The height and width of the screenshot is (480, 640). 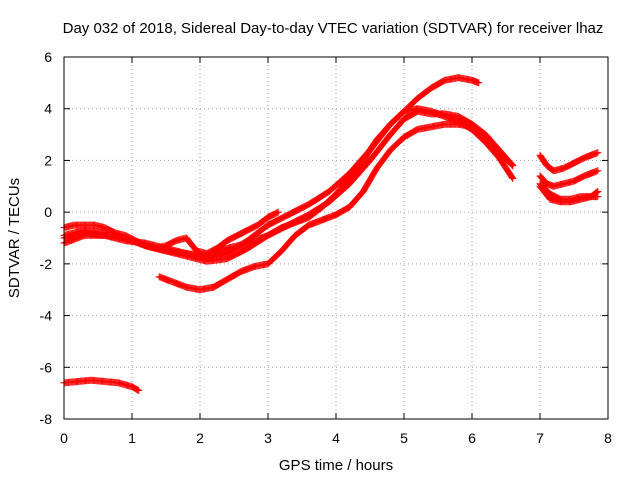 What do you see at coordinates (569, 194) in the screenshot?
I see `series-track-j` at bounding box center [569, 194].